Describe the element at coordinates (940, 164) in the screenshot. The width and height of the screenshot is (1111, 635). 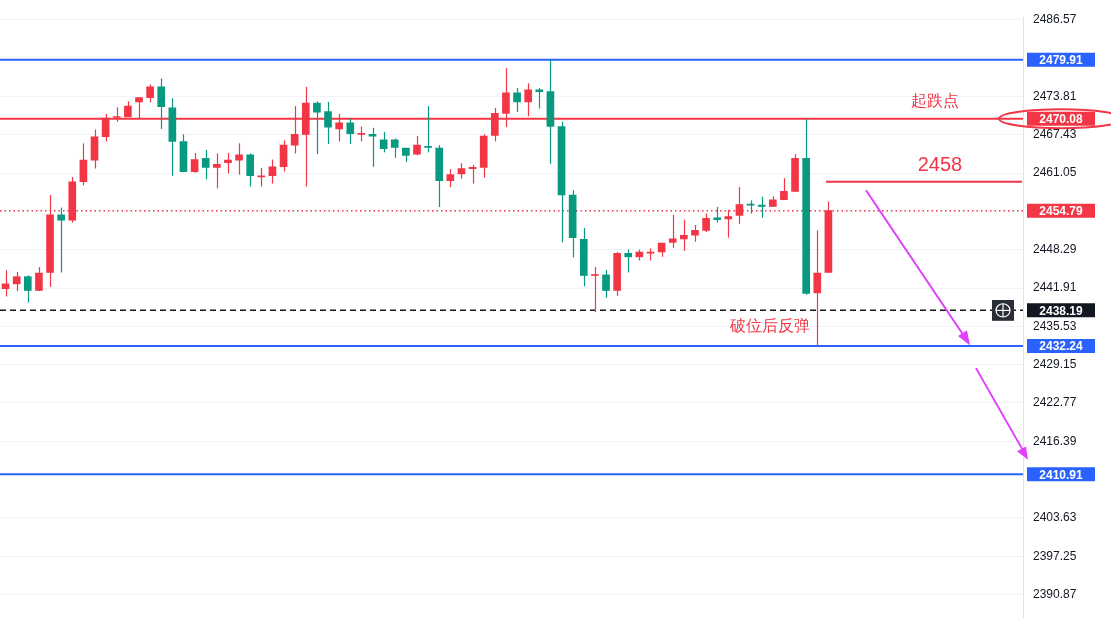
I see `annotation: 2458` at that location.